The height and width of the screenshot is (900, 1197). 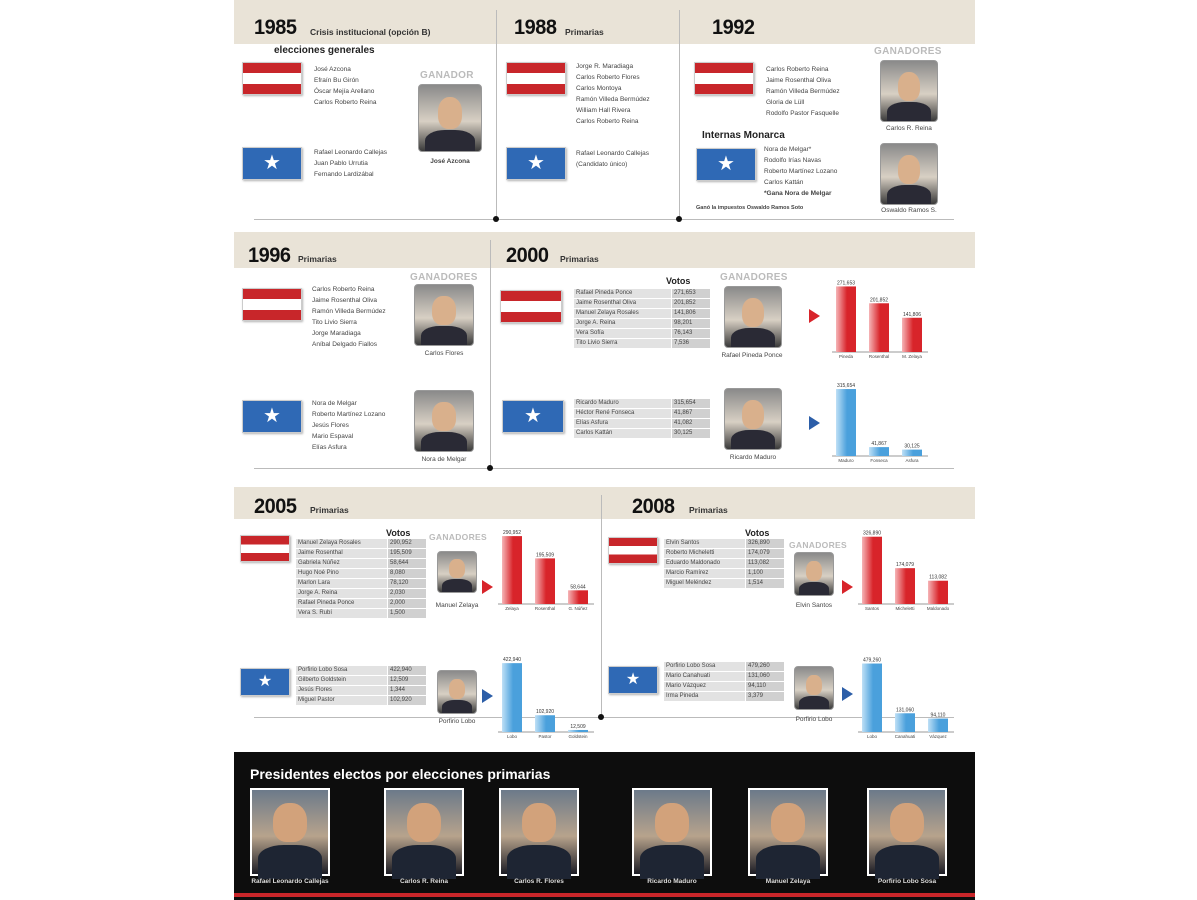 I want to click on data-label: 290,952, so click(x=512, y=533).